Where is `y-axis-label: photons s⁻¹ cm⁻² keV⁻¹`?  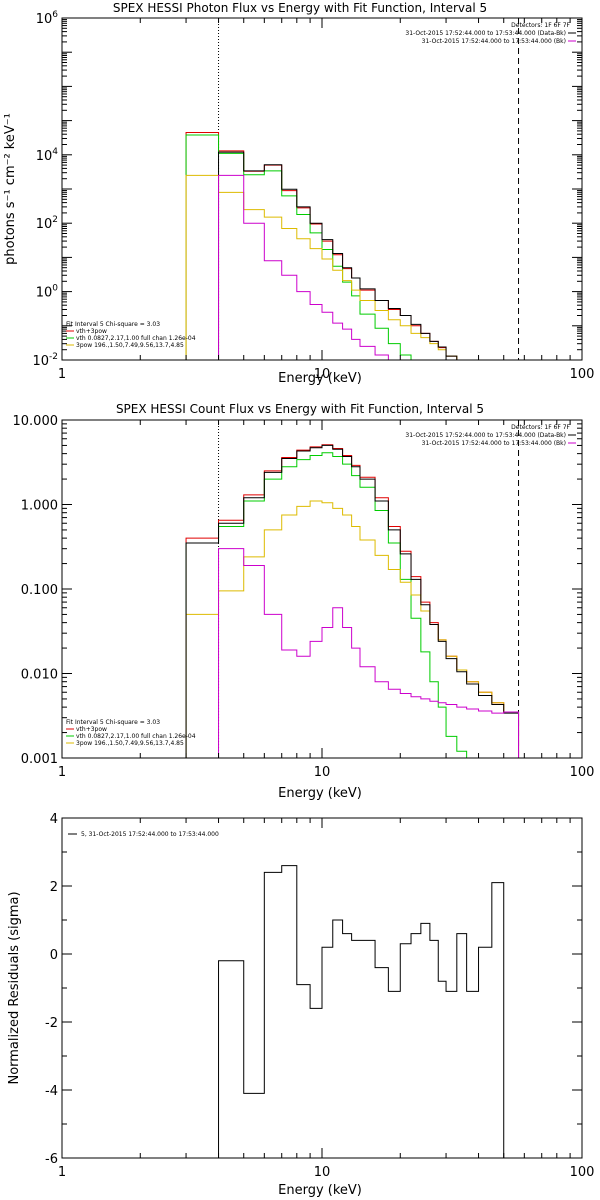 y-axis-label: photons s⁻¹ cm⁻² keV⁻¹ is located at coordinates (10, 189).